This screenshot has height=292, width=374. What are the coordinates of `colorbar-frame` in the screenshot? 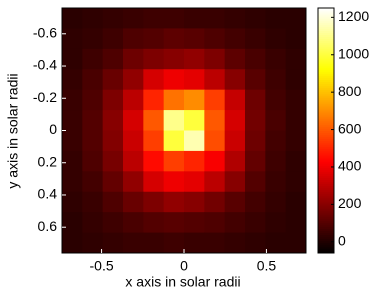 It's located at (326, 130).